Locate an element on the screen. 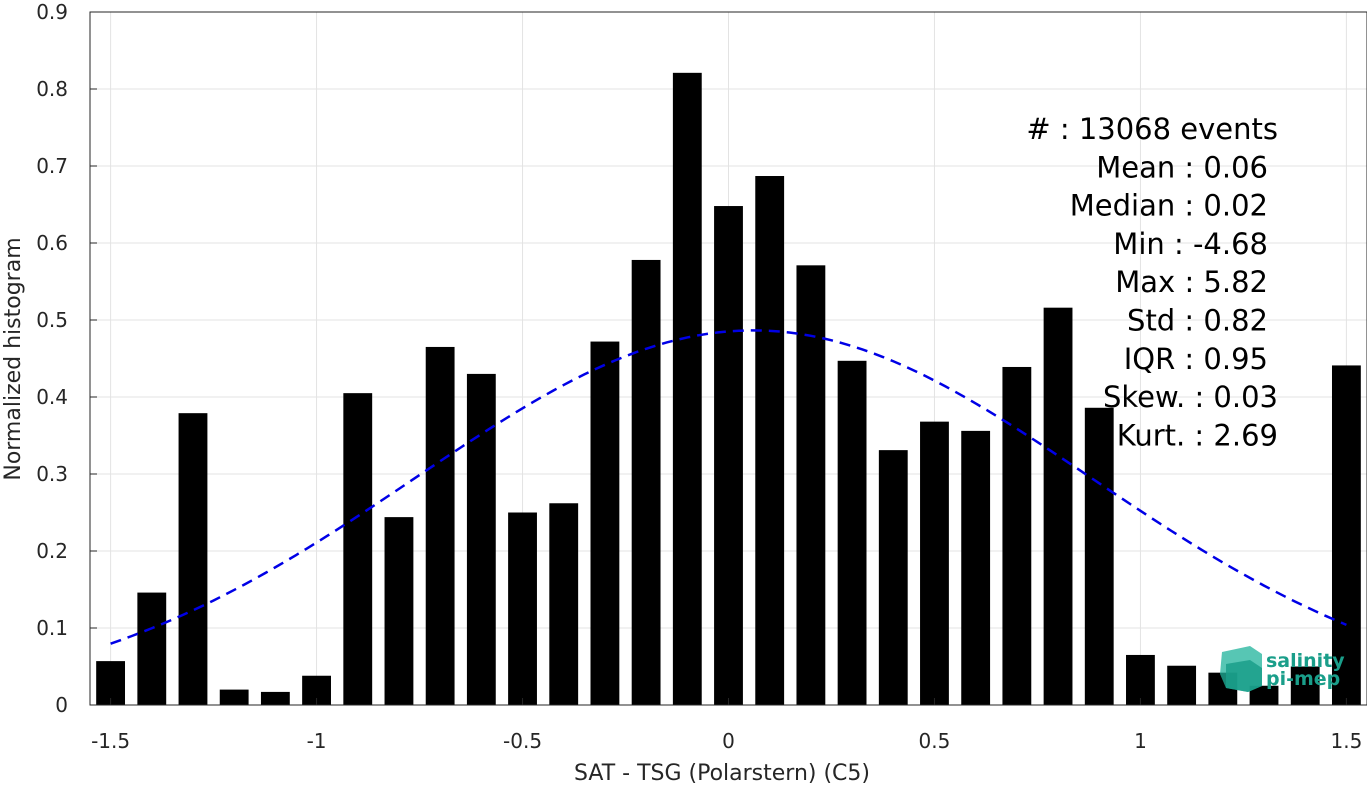  stats-line: Std : 0.82 is located at coordinates (1197, 321).